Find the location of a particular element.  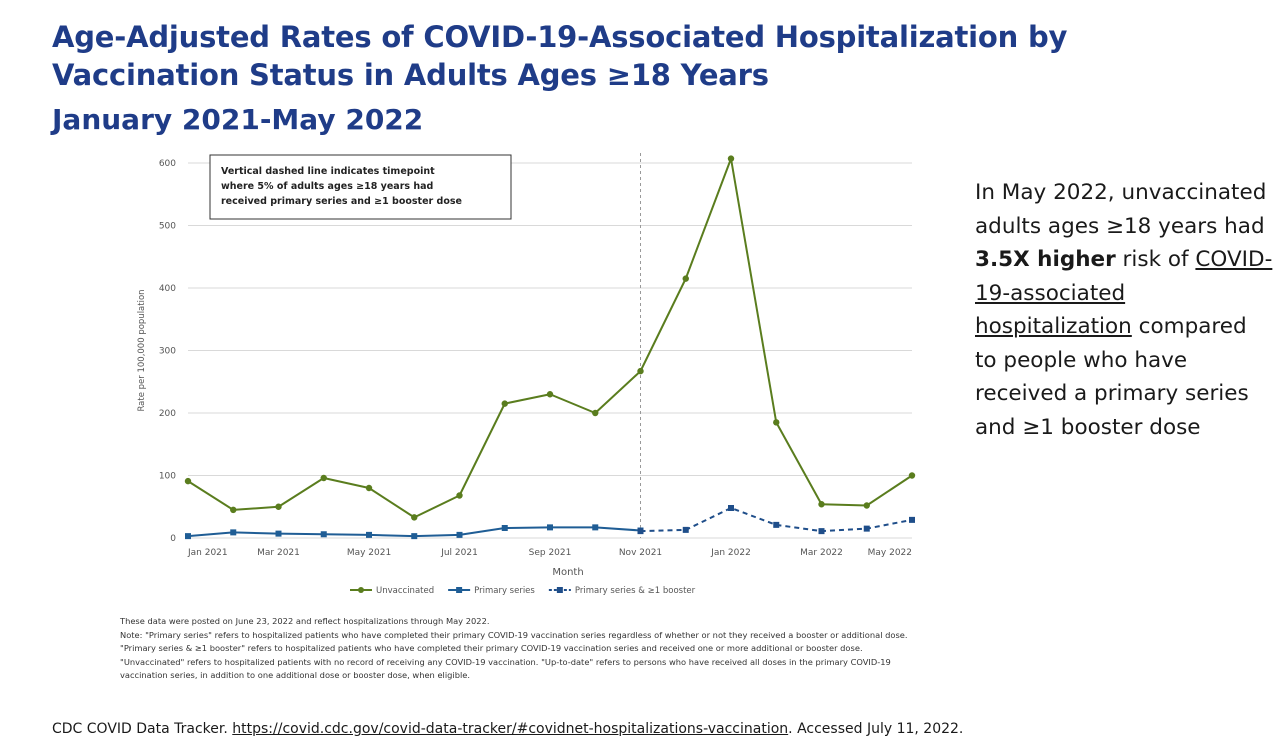

key-finding-part2: risk of is located at coordinates (1155, 259).